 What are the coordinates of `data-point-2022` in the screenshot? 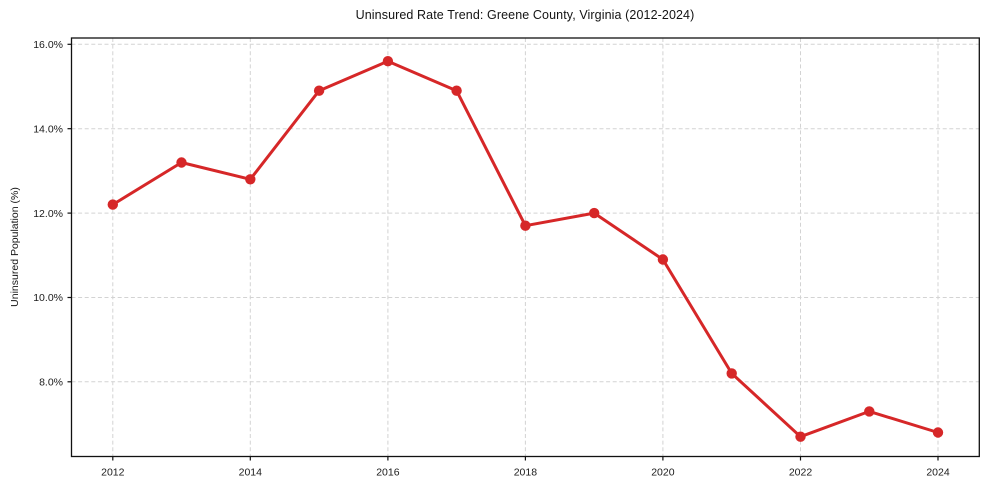 It's located at (800, 436).